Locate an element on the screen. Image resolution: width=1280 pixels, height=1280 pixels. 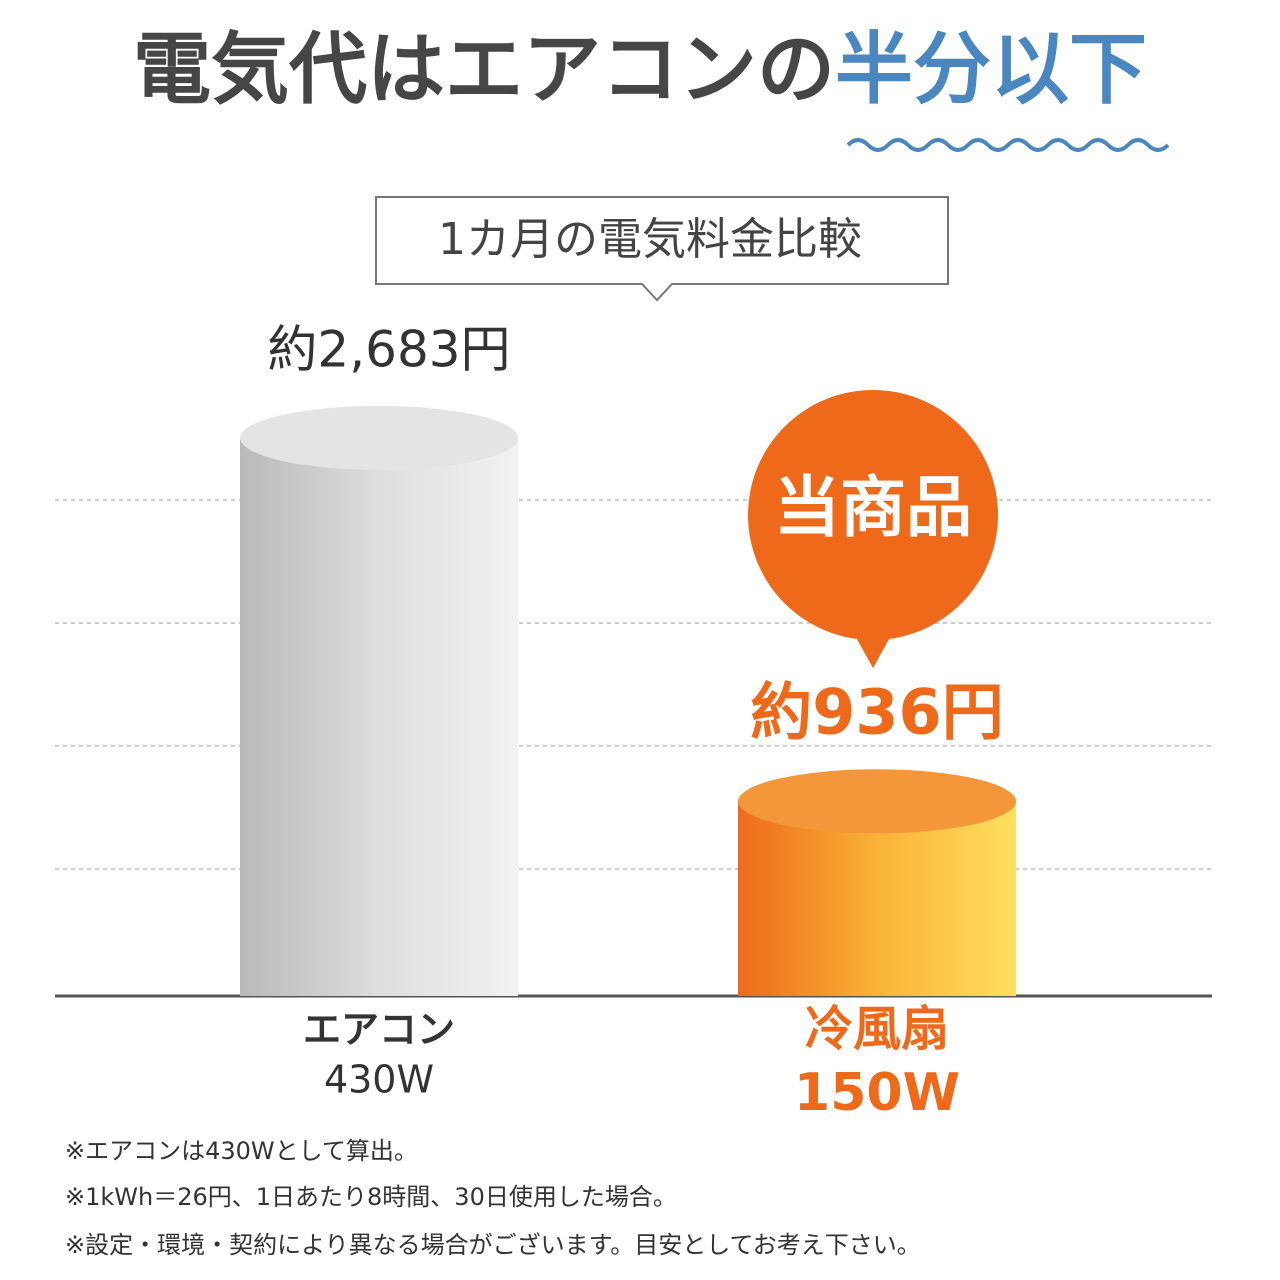
x-tick-label: エアコン is located at coordinates (379, 1030).